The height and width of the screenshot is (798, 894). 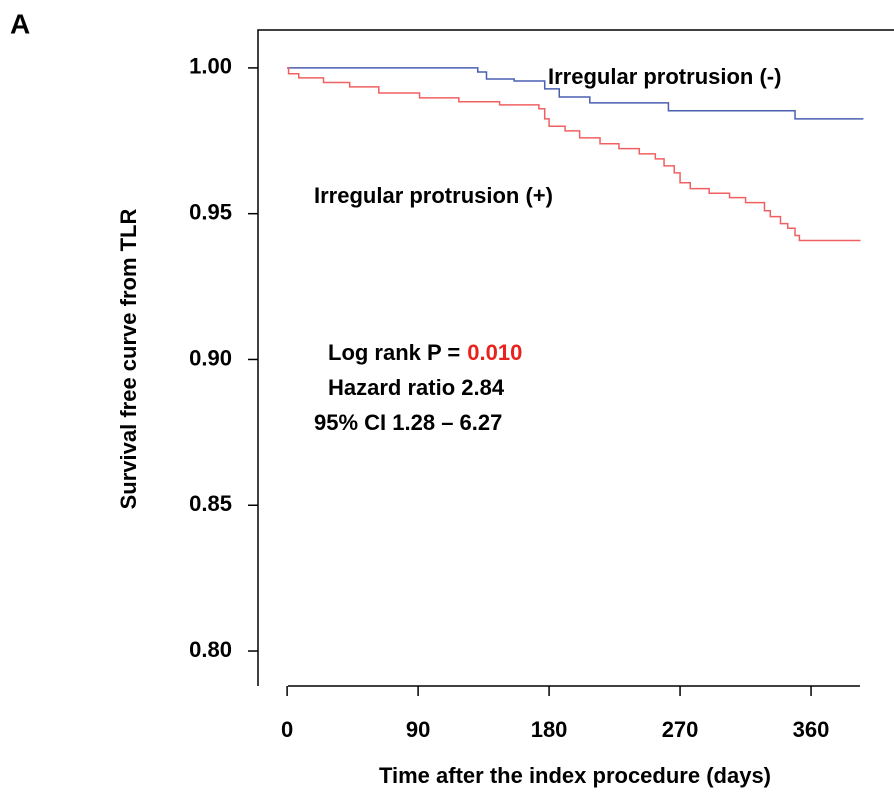 I want to click on y-tick-label: 0.90, so click(x=210, y=357).